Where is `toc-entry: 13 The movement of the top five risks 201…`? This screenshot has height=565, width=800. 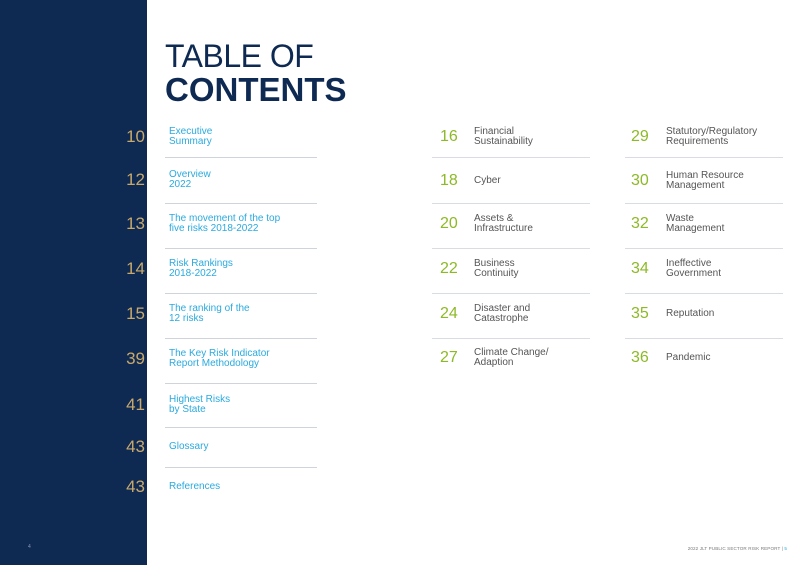 toc-entry: 13 The movement of the top five risks 201… is located at coordinates (206, 224).